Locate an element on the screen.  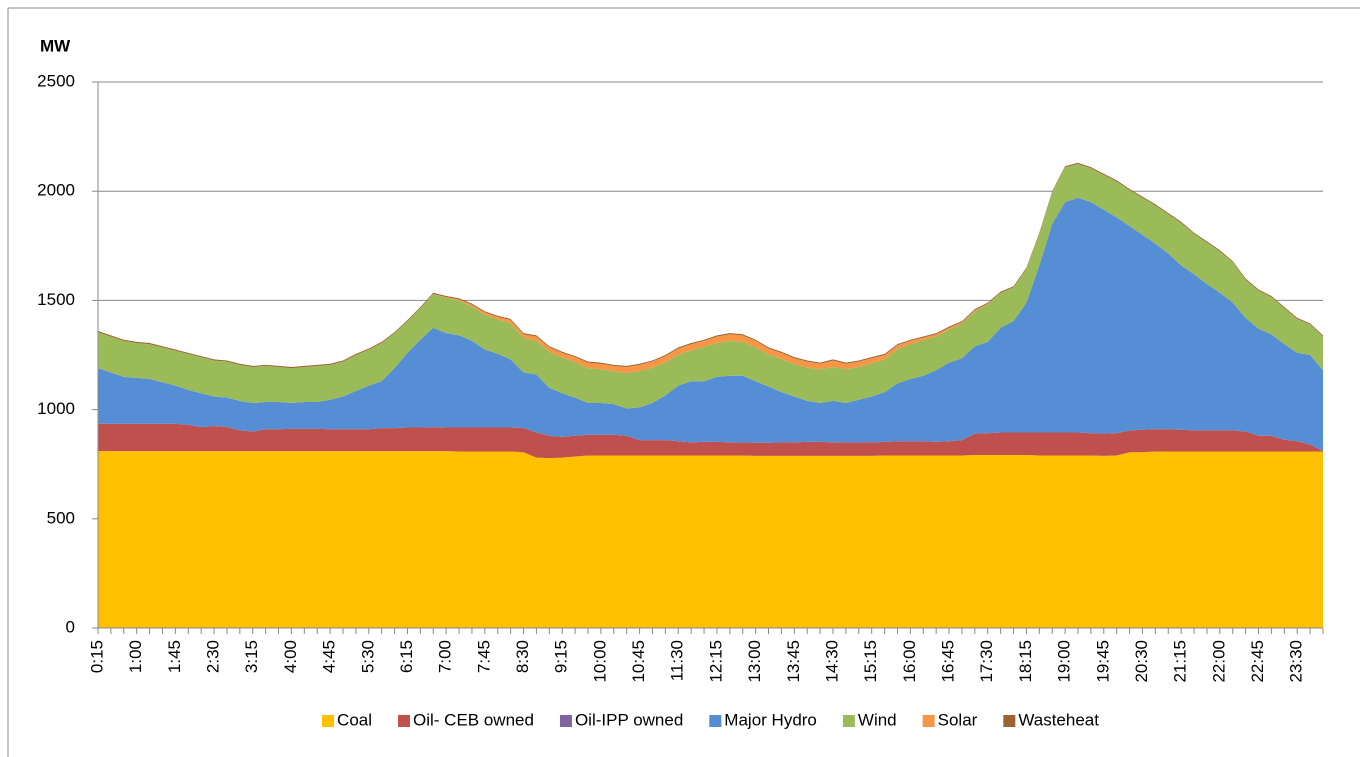
y-tick-label: 1500 is located at coordinates (56, 299).